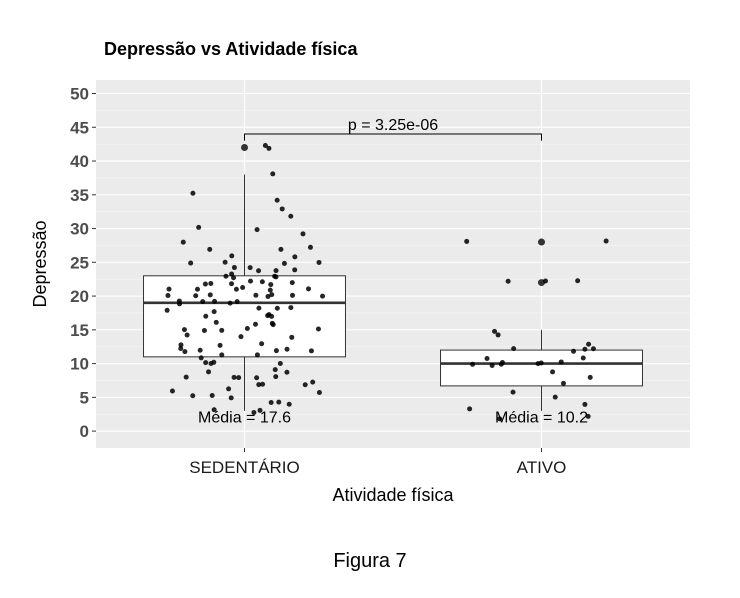 This screenshot has height=598, width=740. I want to click on y-tick-label: 30, so click(79, 229).